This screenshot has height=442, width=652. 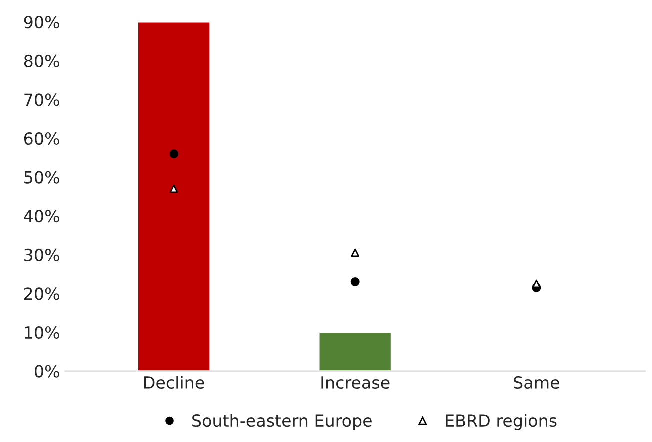 What do you see at coordinates (501, 422) in the screenshot?
I see `legend-label: EBRD regions` at bounding box center [501, 422].